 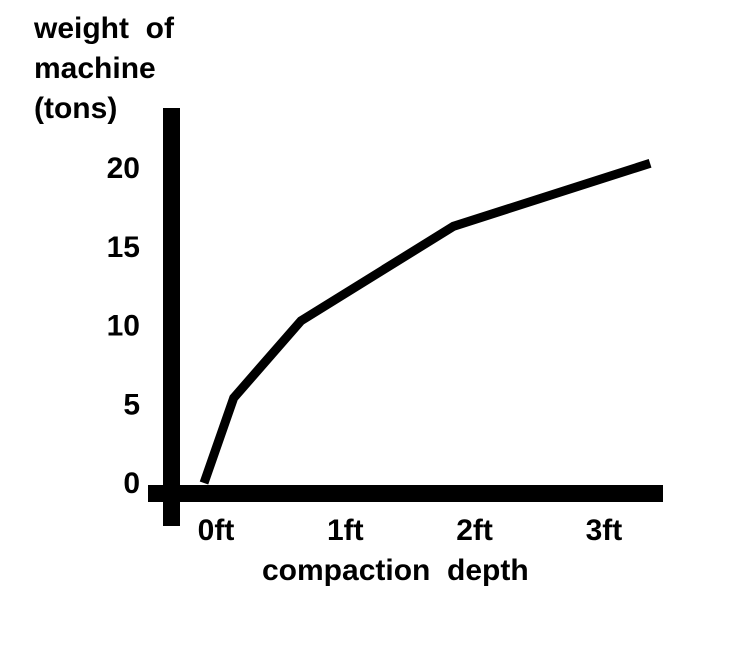 I want to click on y-tick-label: 10, so click(x=123, y=326).